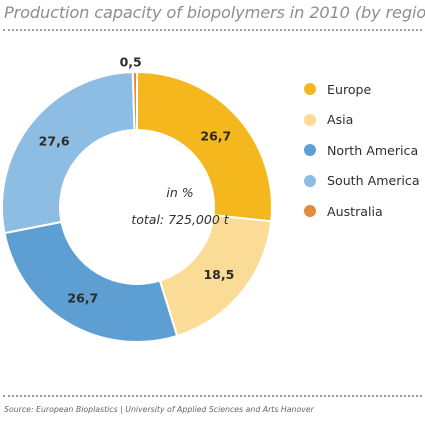  What do you see at coordinates (310, 119) in the screenshot?
I see `legend-swatch-asia` at bounding box center [310, 119].